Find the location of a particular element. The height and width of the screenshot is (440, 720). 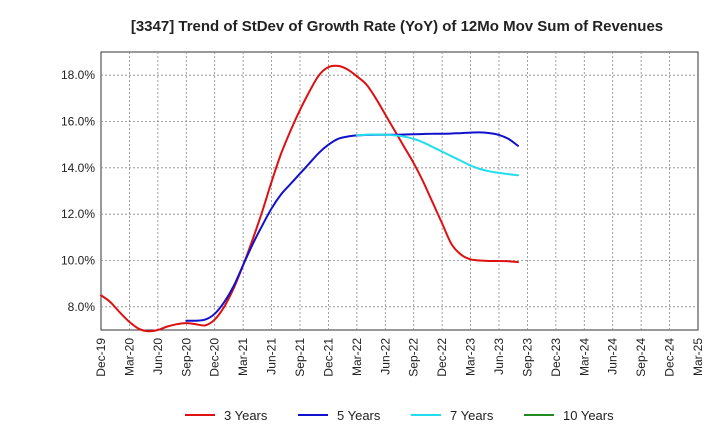

x-tick-label: Mar-20 is located at coordinates (129, 357).